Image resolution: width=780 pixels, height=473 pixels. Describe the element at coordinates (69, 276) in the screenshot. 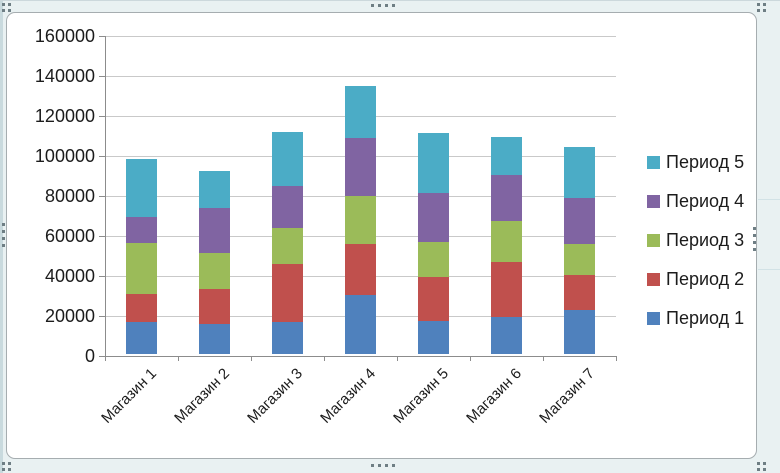

I see `y-axis-tick-label: 40000` at that location.